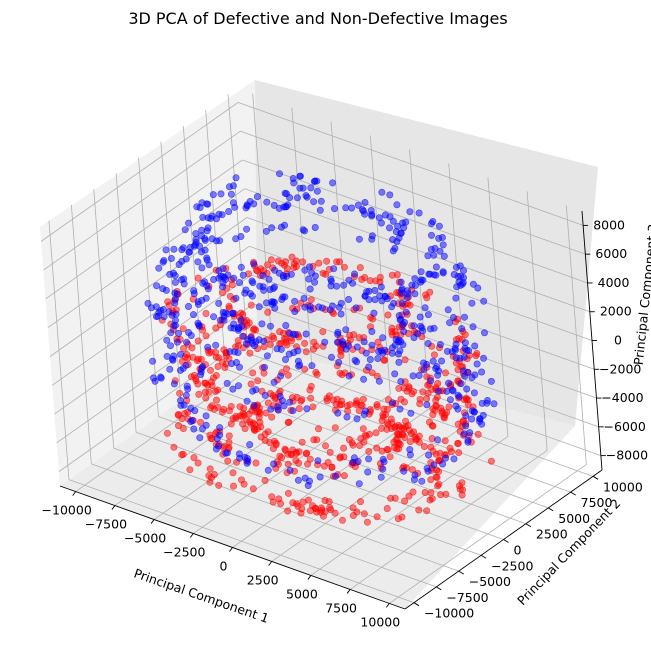 This screenshot has height=658, width=651. Describe the element at coordinates (415, 221) in the screenshot. I see `z-grid-line` at that location.